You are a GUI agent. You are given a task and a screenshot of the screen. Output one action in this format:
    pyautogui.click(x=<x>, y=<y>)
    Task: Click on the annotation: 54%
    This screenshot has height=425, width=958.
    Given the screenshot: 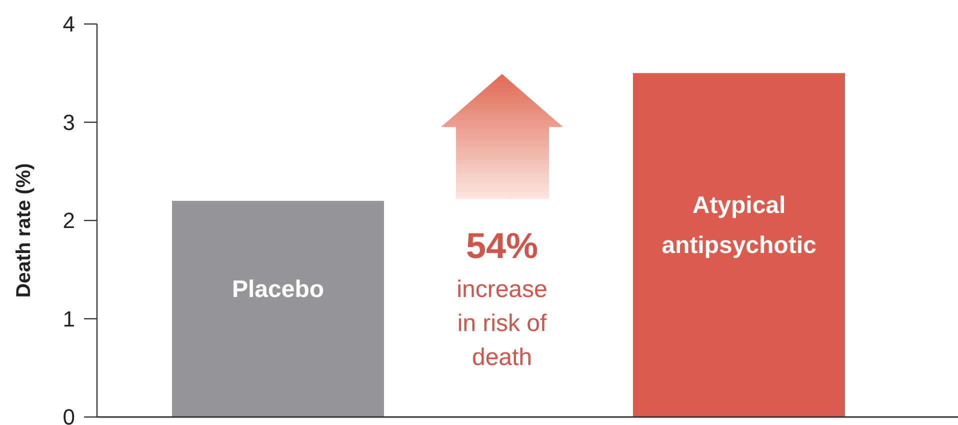 What is the action you would take?
    pyautogui.click(x=502, y=245)
    